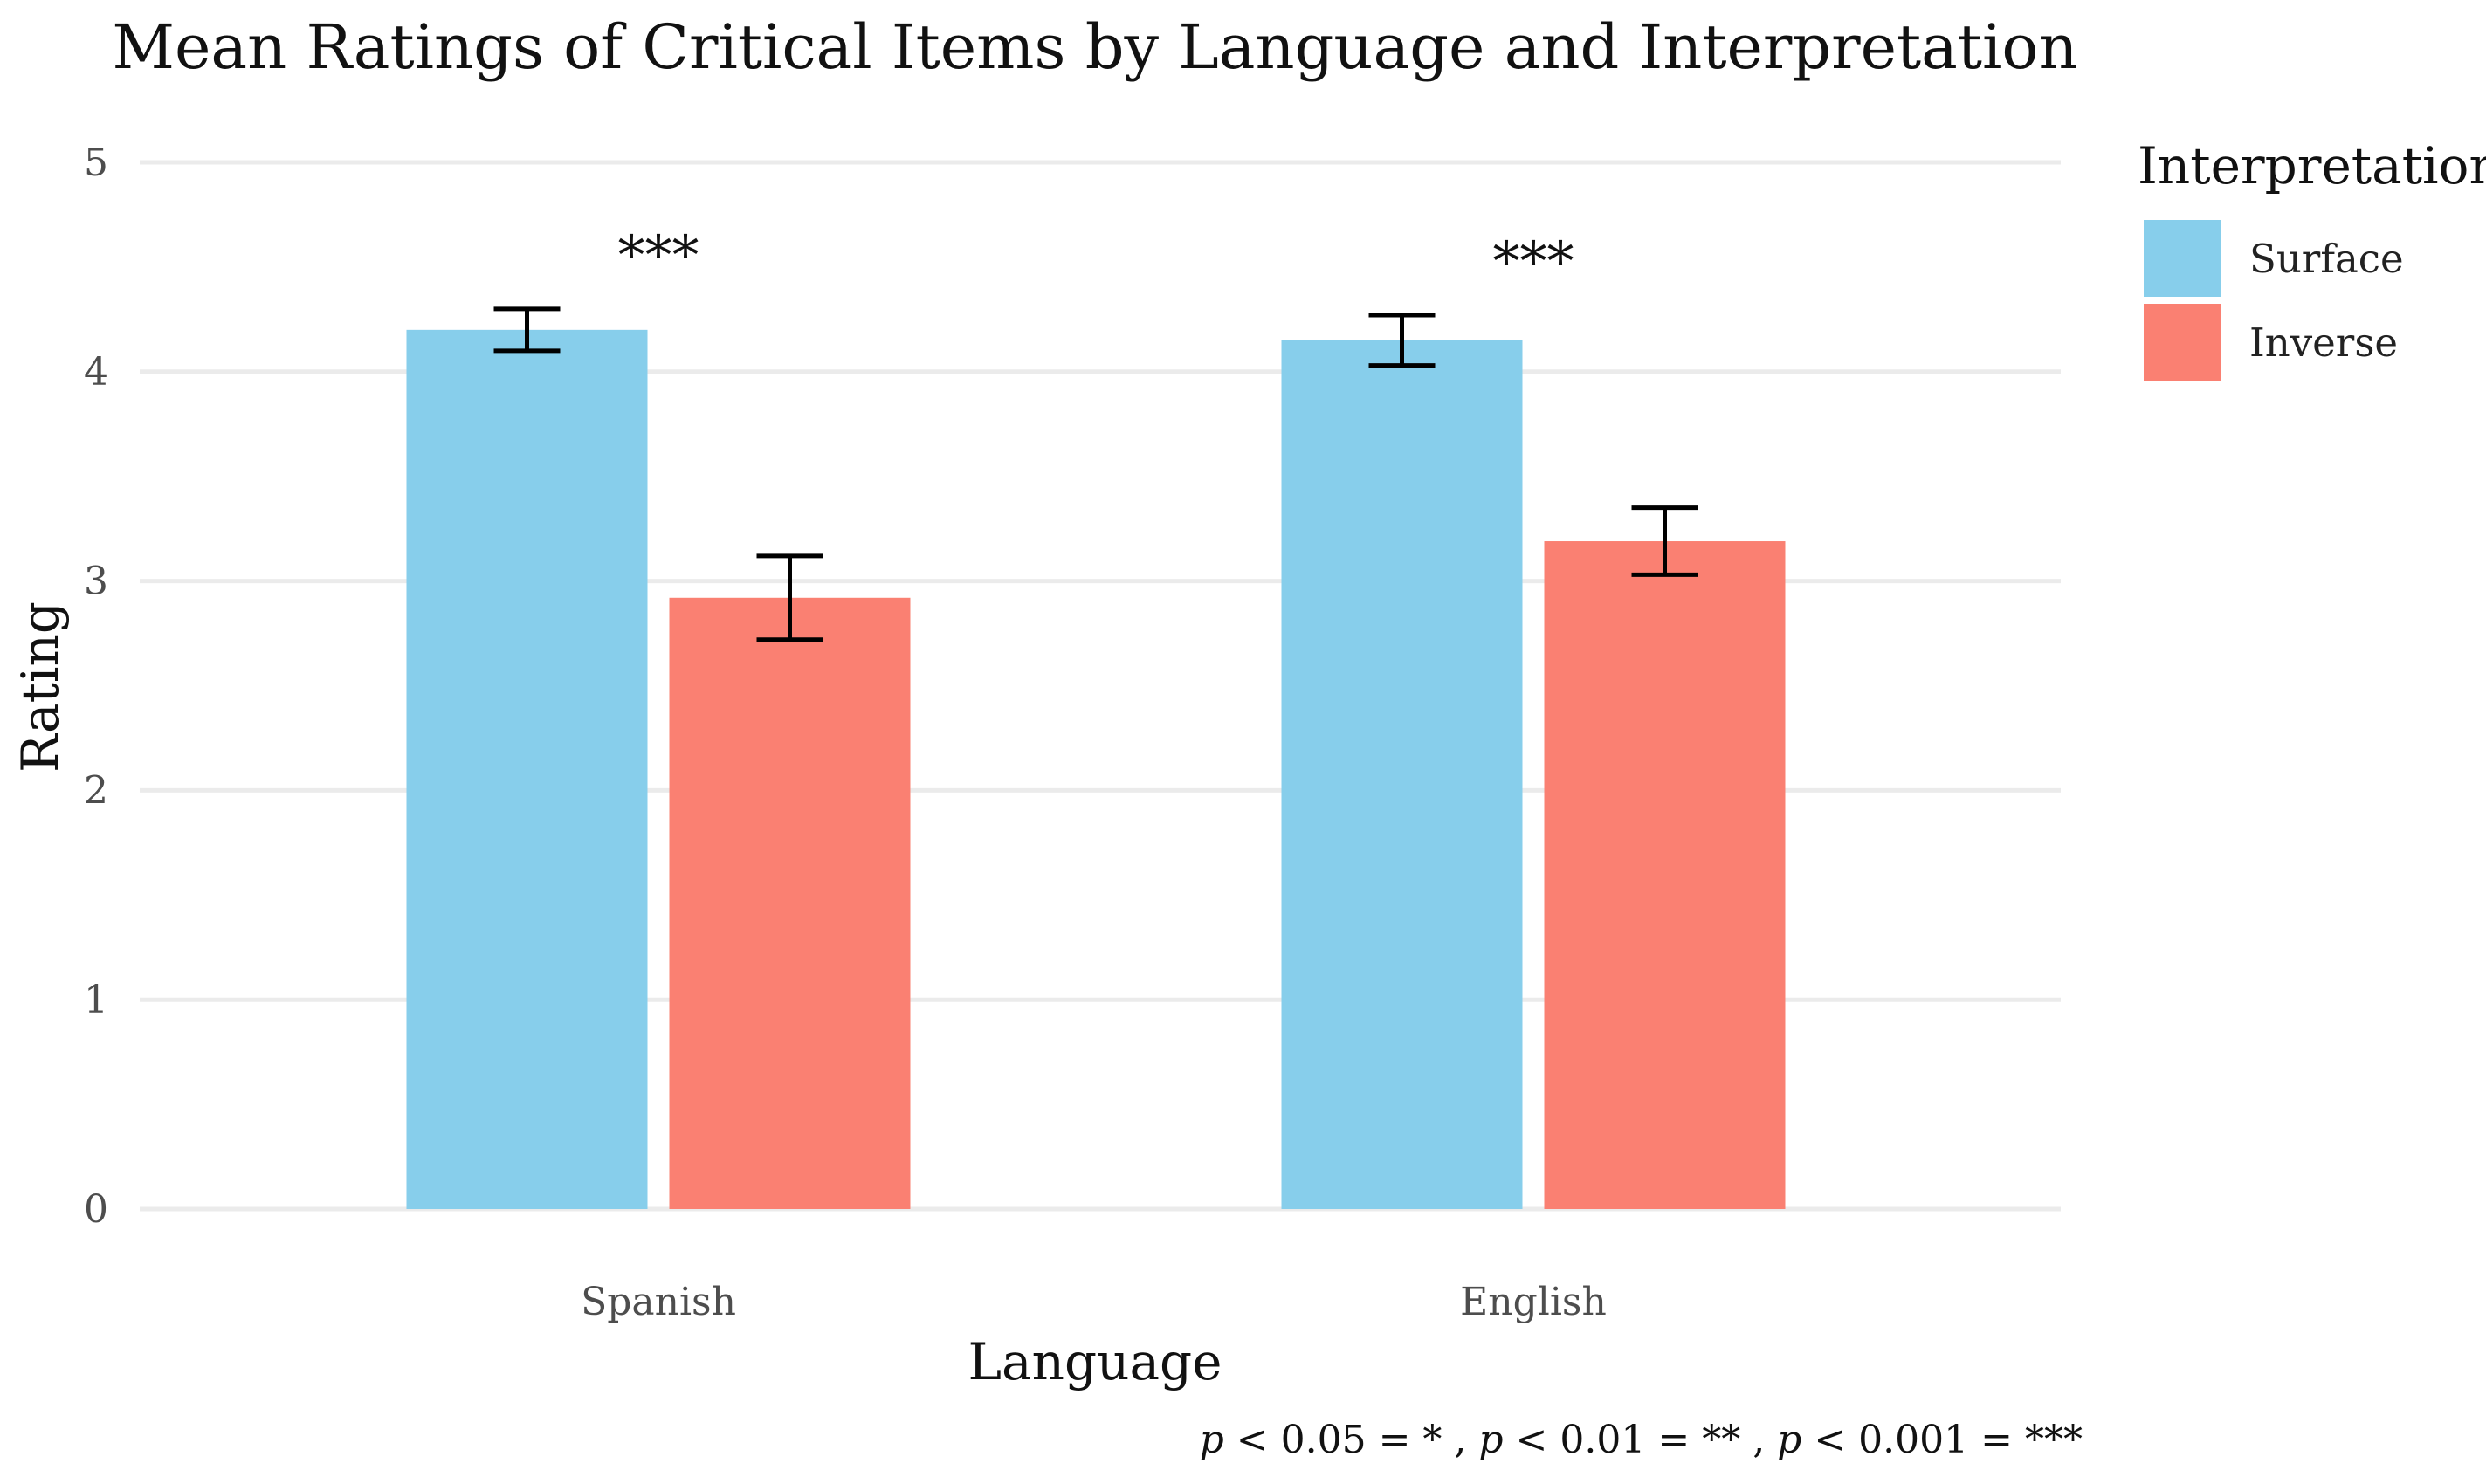  What do you see at coordinates (1402, 340) in the screenshot?
I see `error-bar-english-surface` at bounding box center [1402, 340].